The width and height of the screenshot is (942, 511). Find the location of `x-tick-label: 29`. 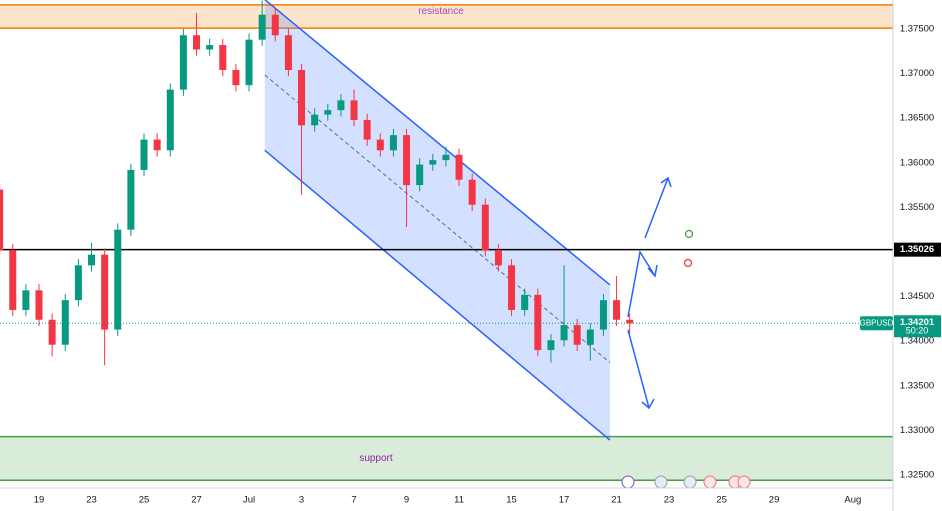

x-tick-label: 29 is located at coordinates (774, 500).